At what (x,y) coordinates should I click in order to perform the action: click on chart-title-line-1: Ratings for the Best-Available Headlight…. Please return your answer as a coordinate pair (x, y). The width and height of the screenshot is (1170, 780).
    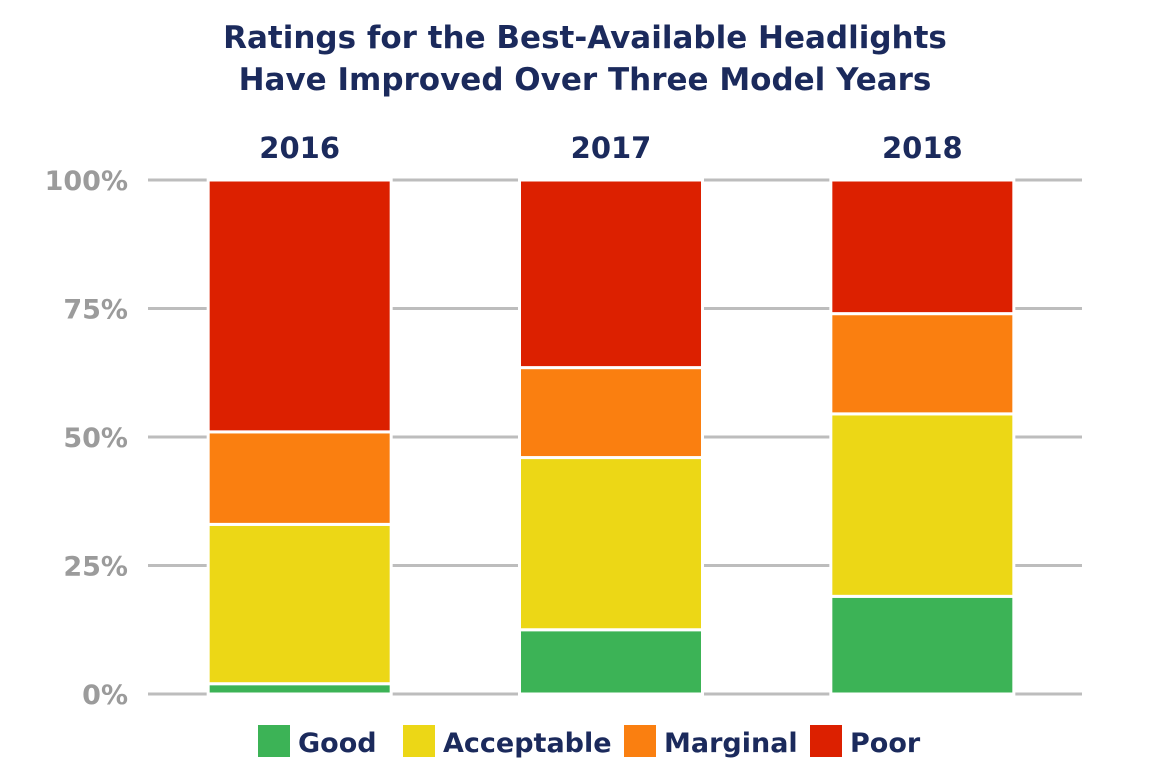
    Looking at the image, I should click on (585, 38).